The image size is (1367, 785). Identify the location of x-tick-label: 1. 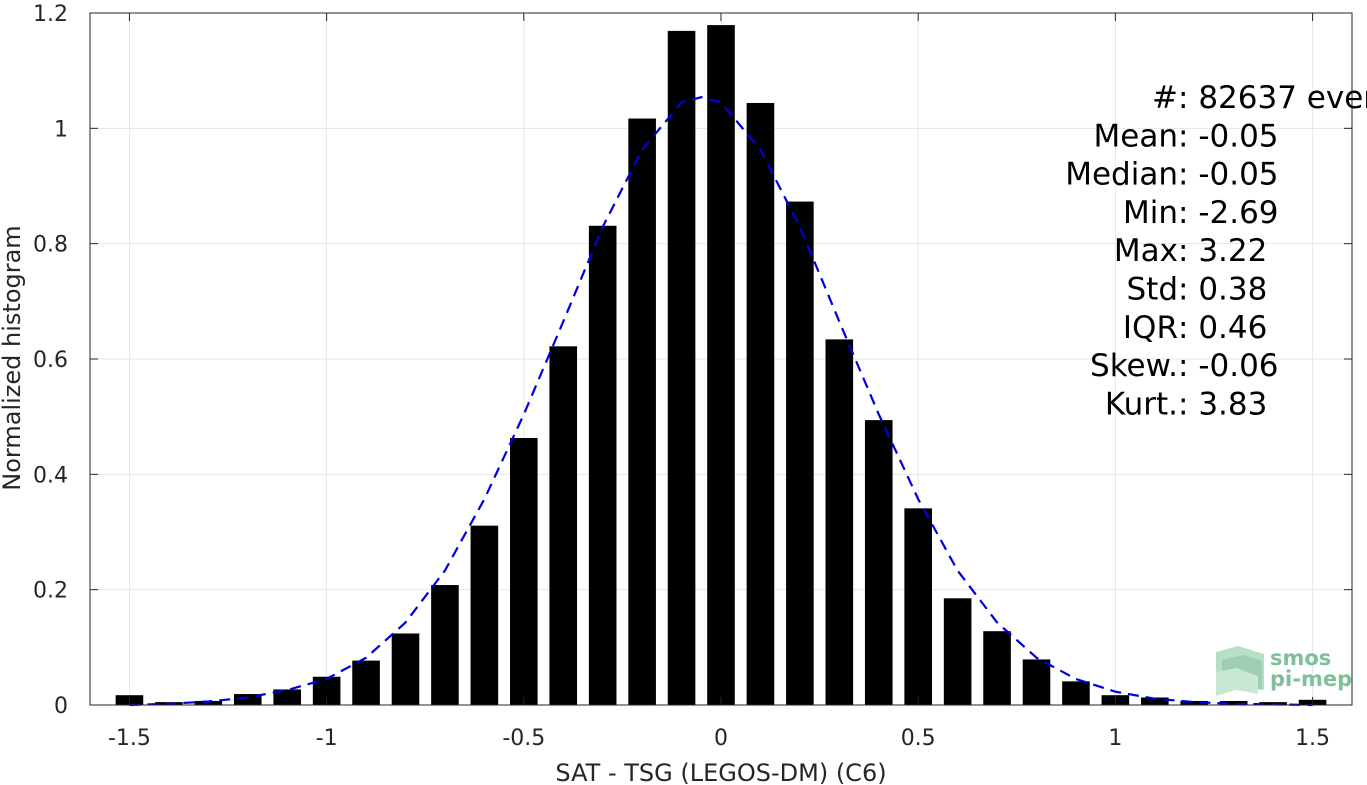
(1115, 738).